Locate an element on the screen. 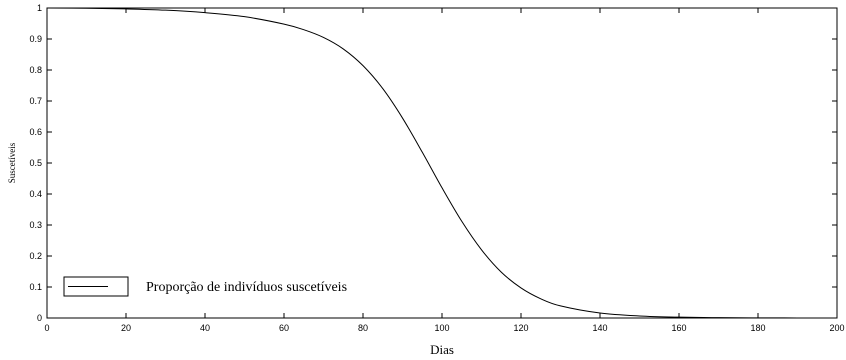  x-tick-label: 20 is located at coordinates (126, 328).